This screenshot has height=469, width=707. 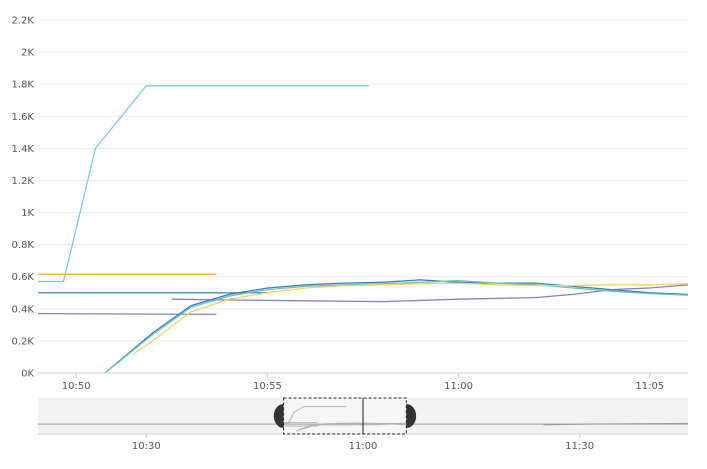 What do you see at coordinates (649, 386) in the screenshot?
I see `x-tick-label: 11:05` at bounding box center [649, 386].